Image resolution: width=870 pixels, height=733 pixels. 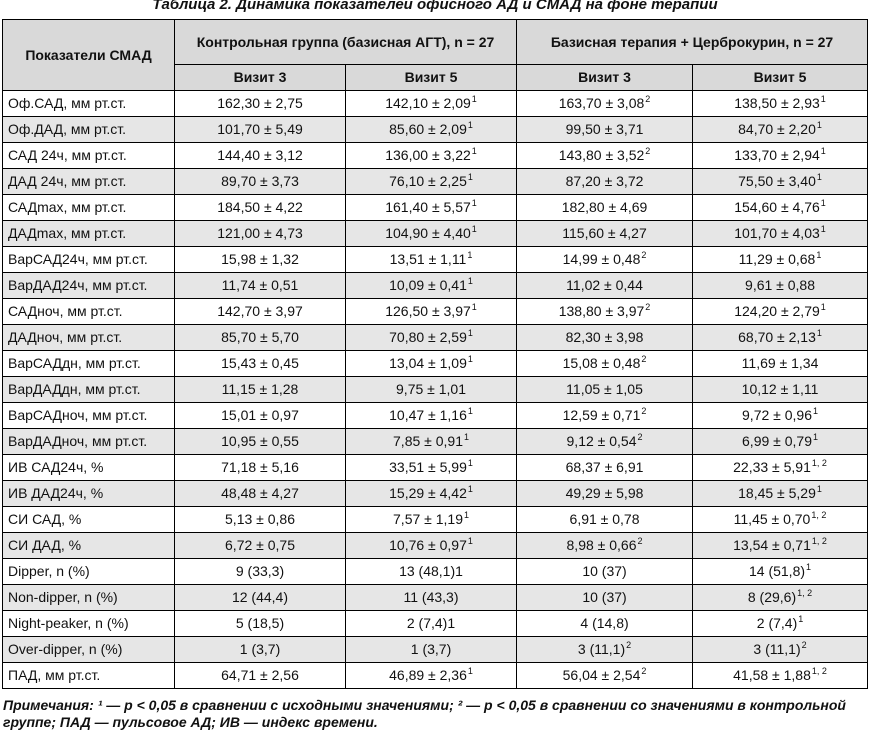 What do you see at coordinates (780, 545) in the screenshot?
I see `table-cell: 13,54 ± 0,711, 2` at bounding box center [780, 545].